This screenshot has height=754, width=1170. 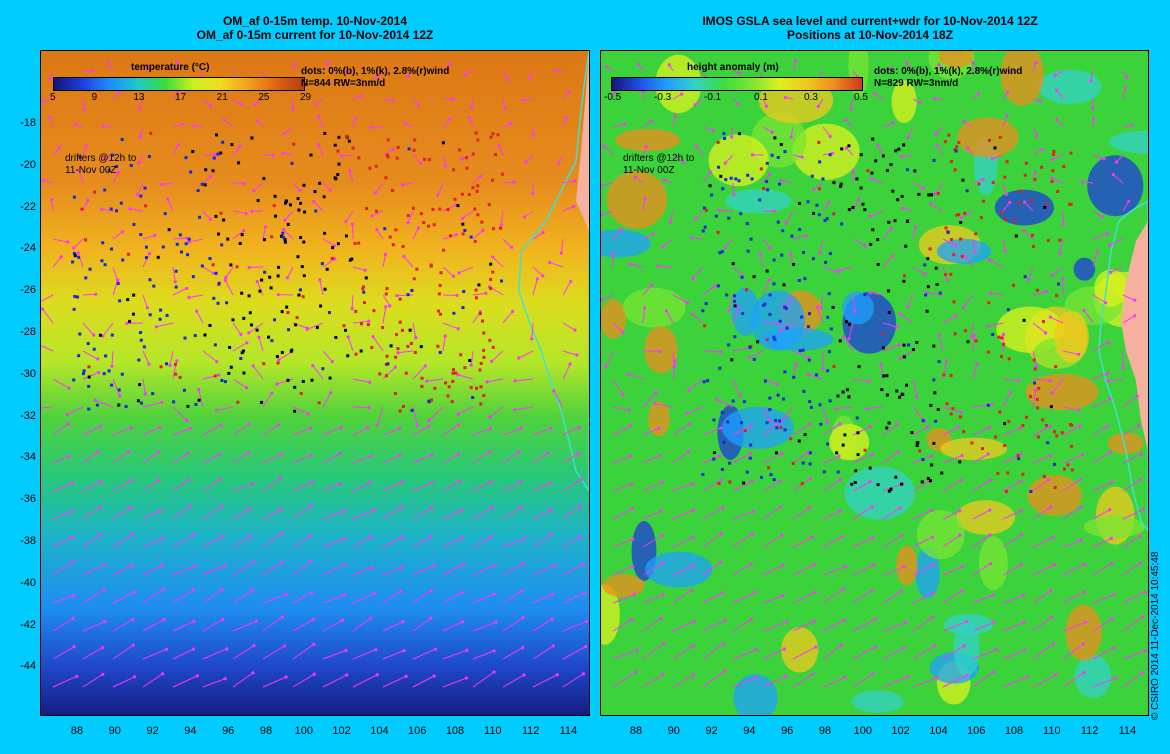 What do you see at coordinates (1134, 336) in the screenshot?
I see `land-australia-right` at bounding box center [1134, 336].